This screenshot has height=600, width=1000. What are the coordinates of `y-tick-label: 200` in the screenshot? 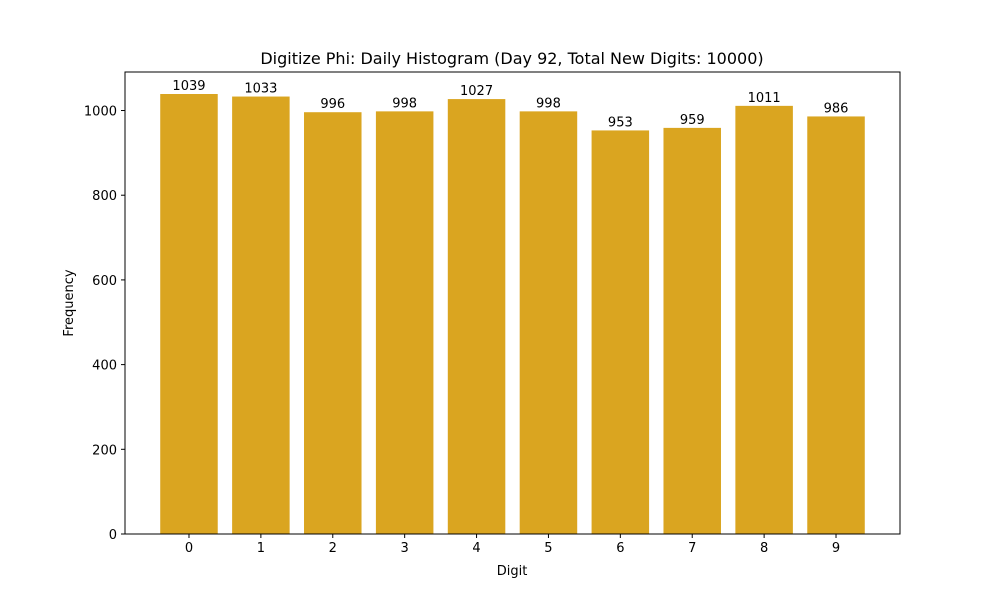 It's located at (104, 450).